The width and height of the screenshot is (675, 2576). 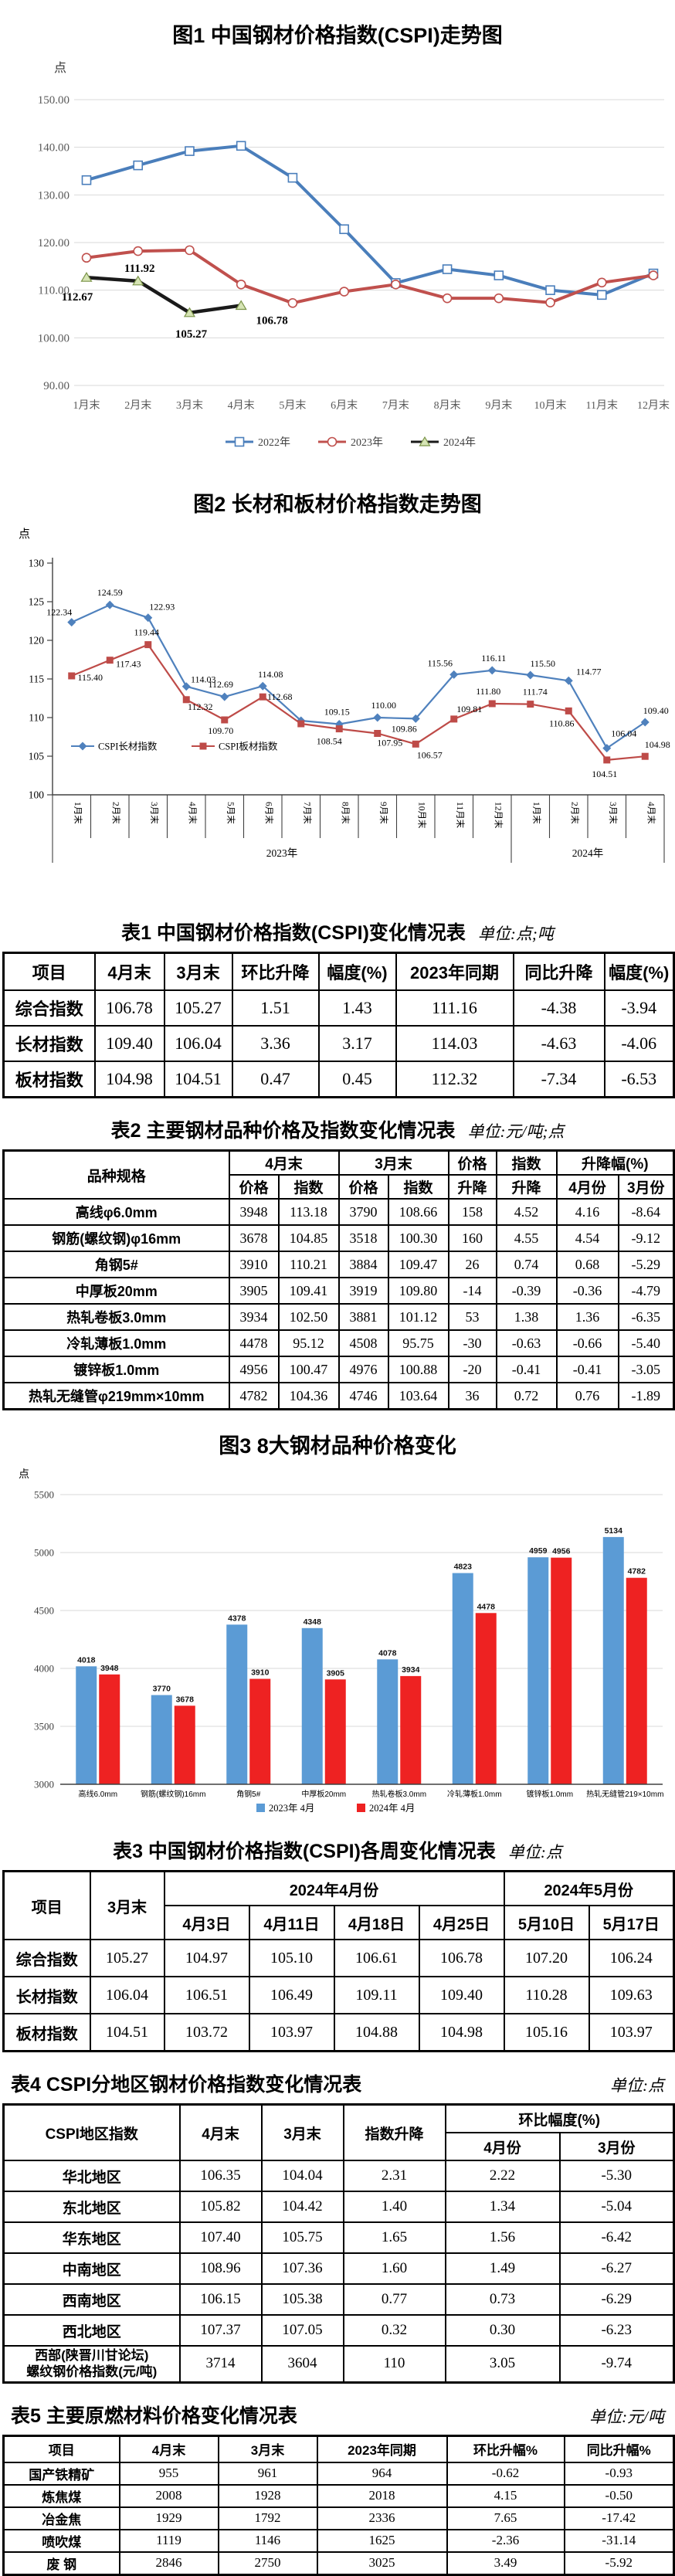 I want to click on table-cell: -6.23, so click(x=616, y=2330).